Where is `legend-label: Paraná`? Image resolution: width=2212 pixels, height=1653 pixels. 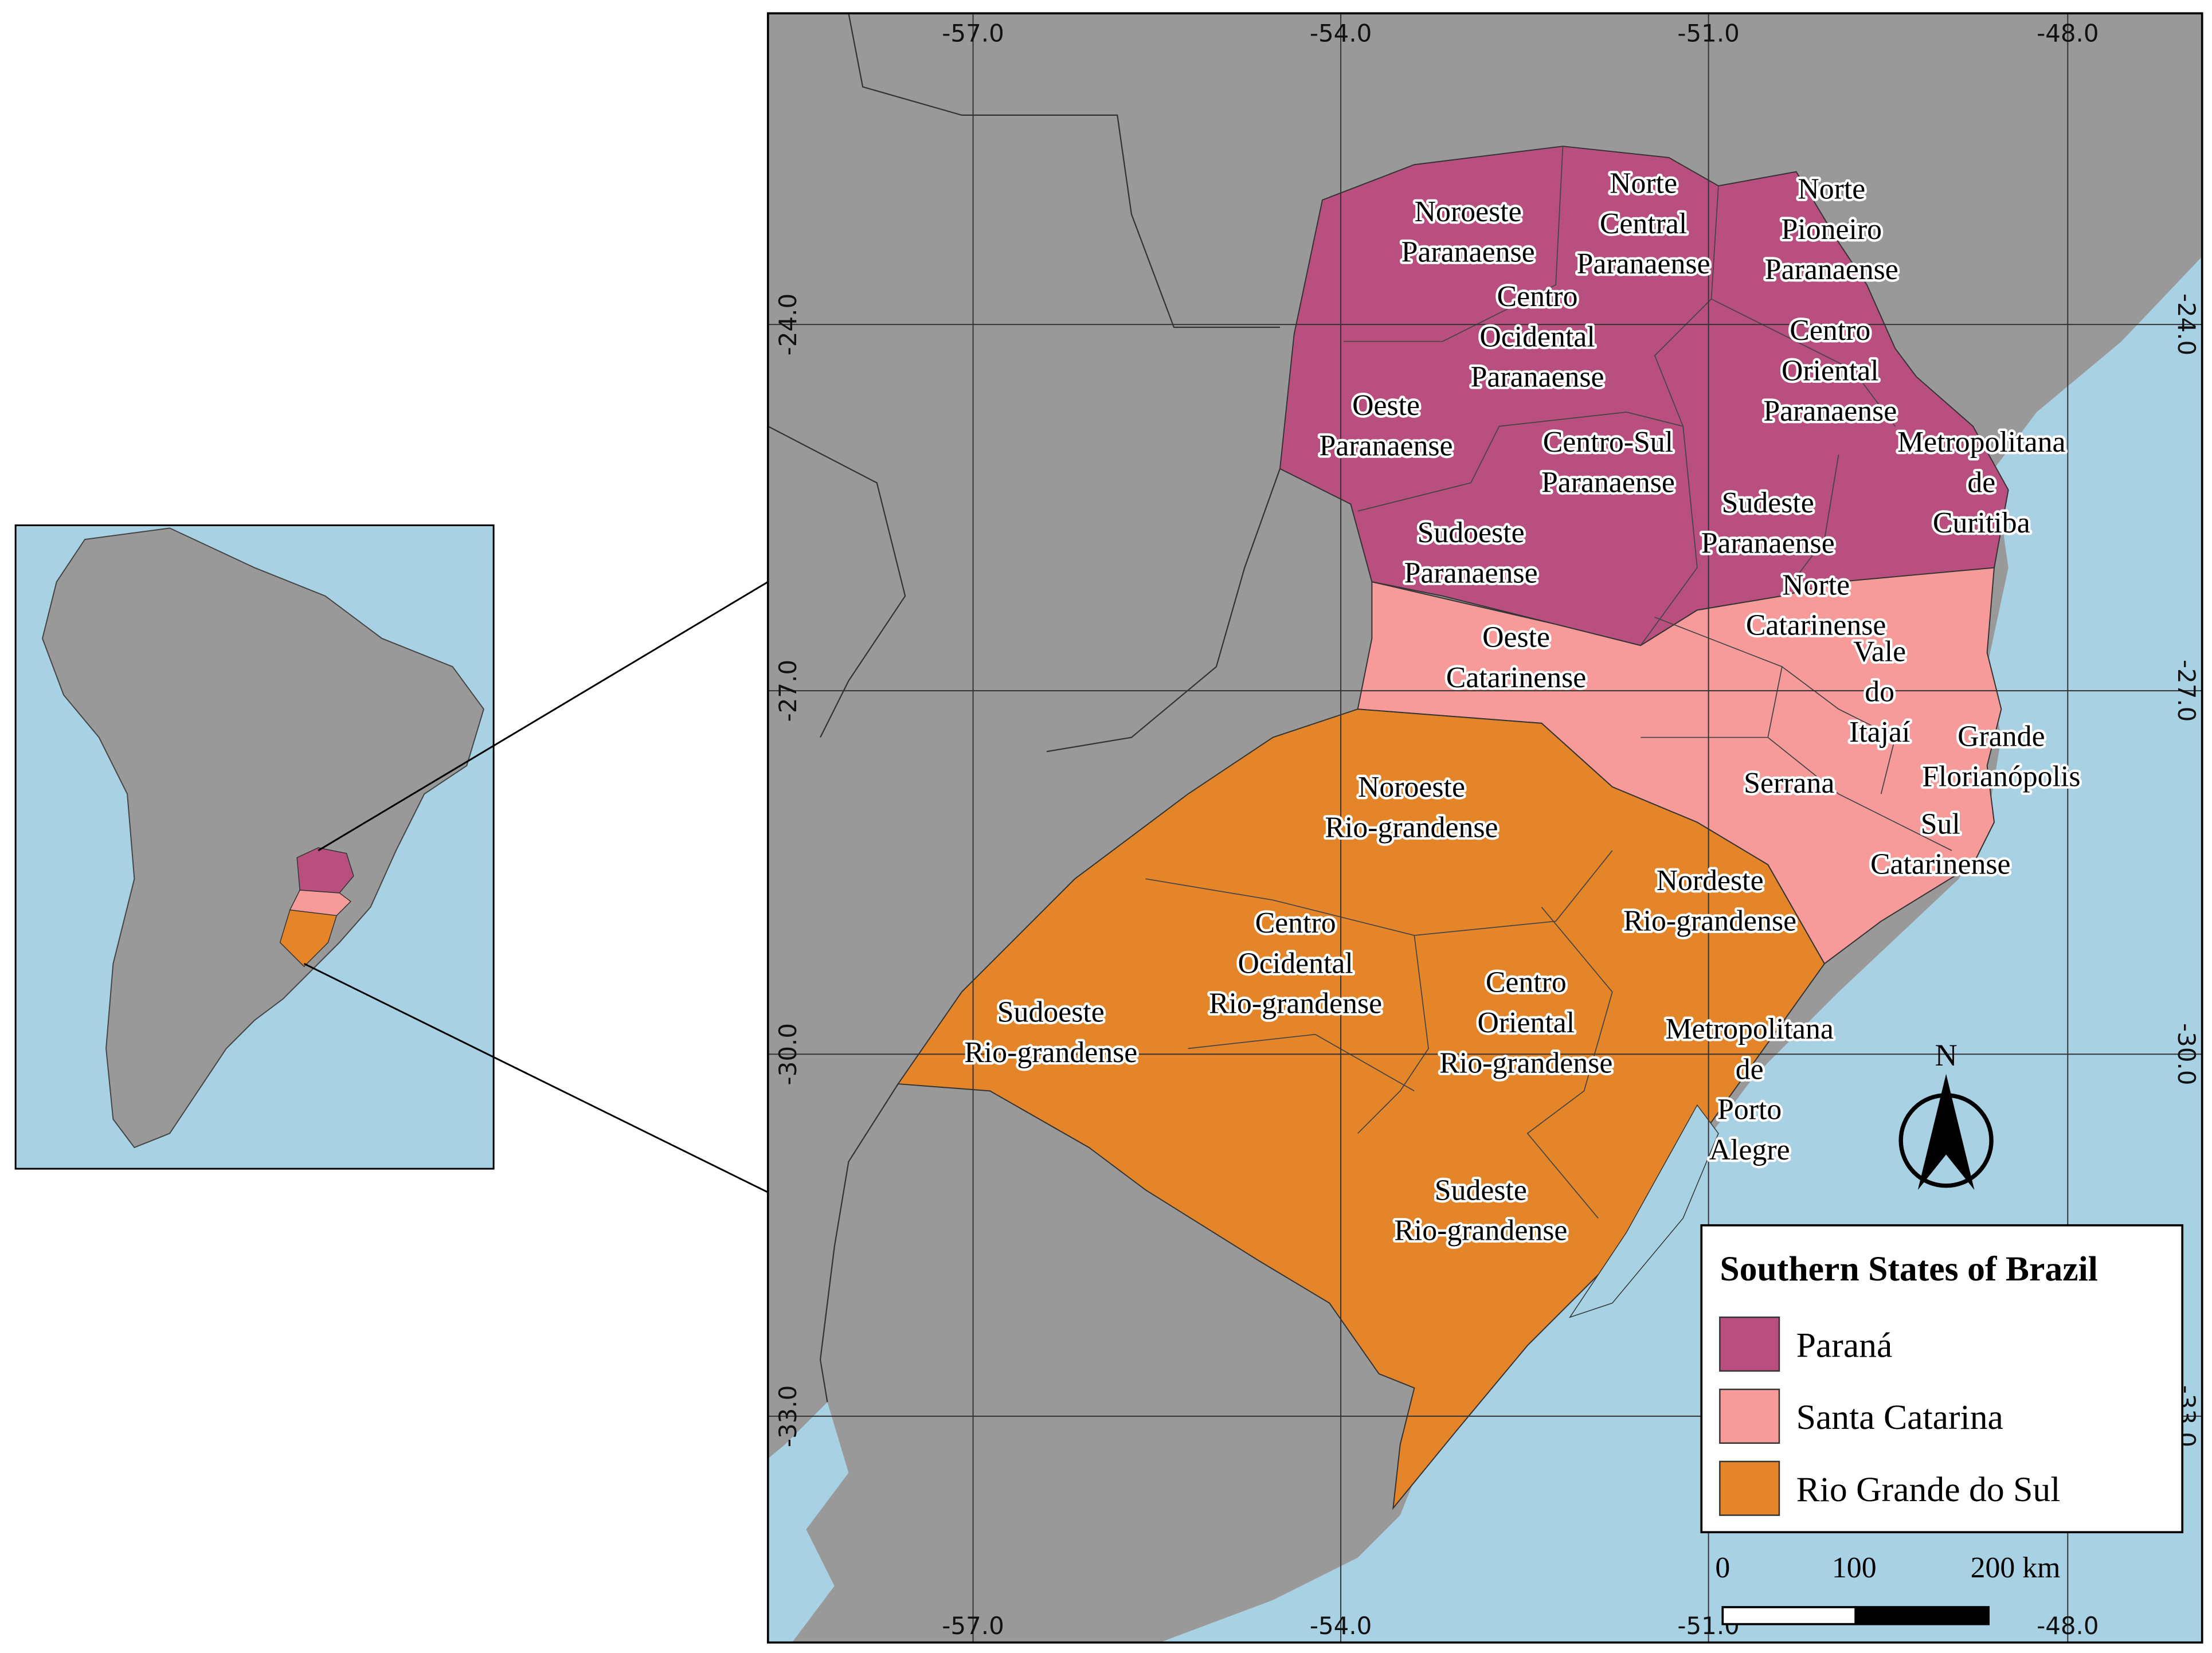
legend-label: Paraná is located at coordinates (1844, 1345).